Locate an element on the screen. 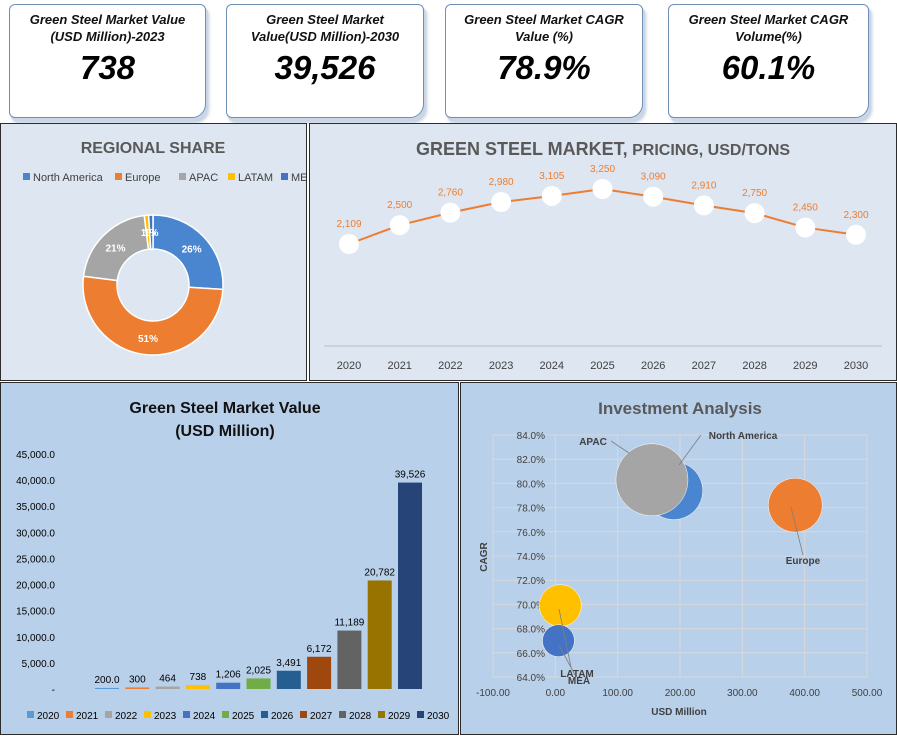  bubble-label-apac: APAC is located at coordinates (593, 442).